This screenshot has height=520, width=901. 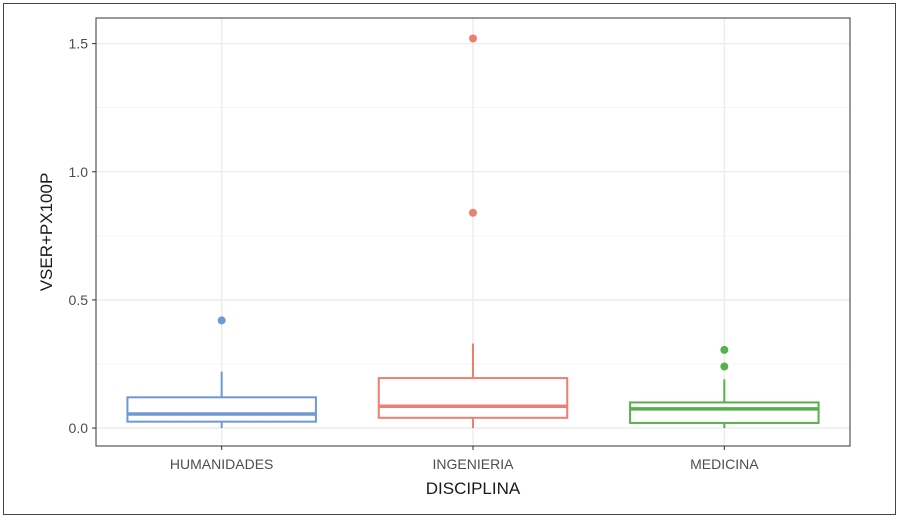 I want to click on x-tick-label: INGENIERIA, so click(x=474, y=464).